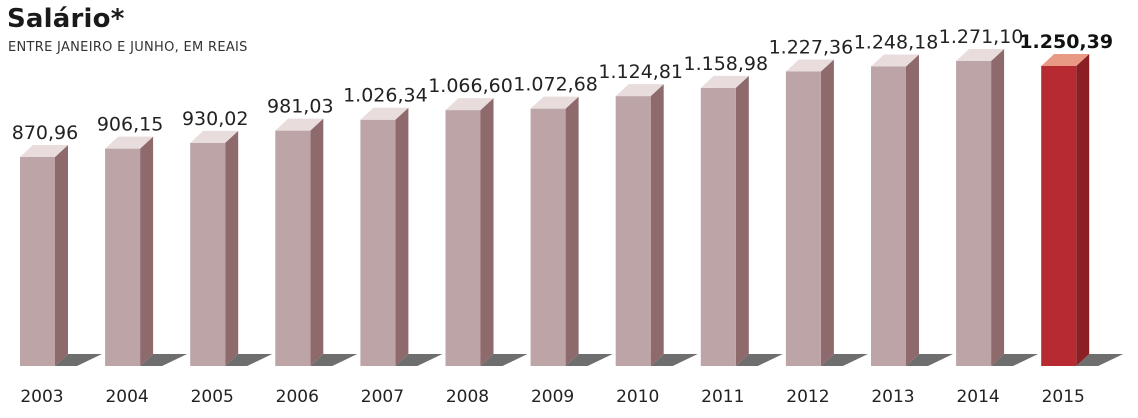 The image size is (1138, 418). Describe the element at coordinates (896, 42) in the screenshot. I see `bar-value-label: 1.248,18` at that location.